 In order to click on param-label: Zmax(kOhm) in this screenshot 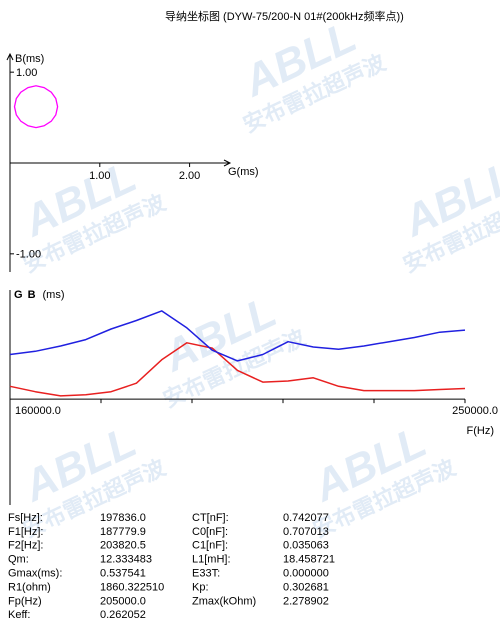, I will do `click(224, 601)`.